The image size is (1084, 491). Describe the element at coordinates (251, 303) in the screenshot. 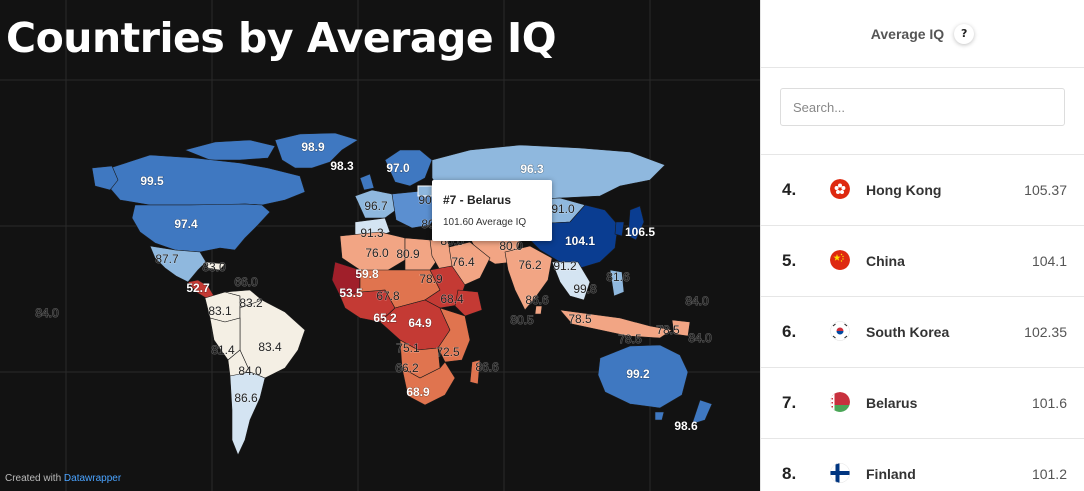

I see `map-value-label: 83.2` at that location.